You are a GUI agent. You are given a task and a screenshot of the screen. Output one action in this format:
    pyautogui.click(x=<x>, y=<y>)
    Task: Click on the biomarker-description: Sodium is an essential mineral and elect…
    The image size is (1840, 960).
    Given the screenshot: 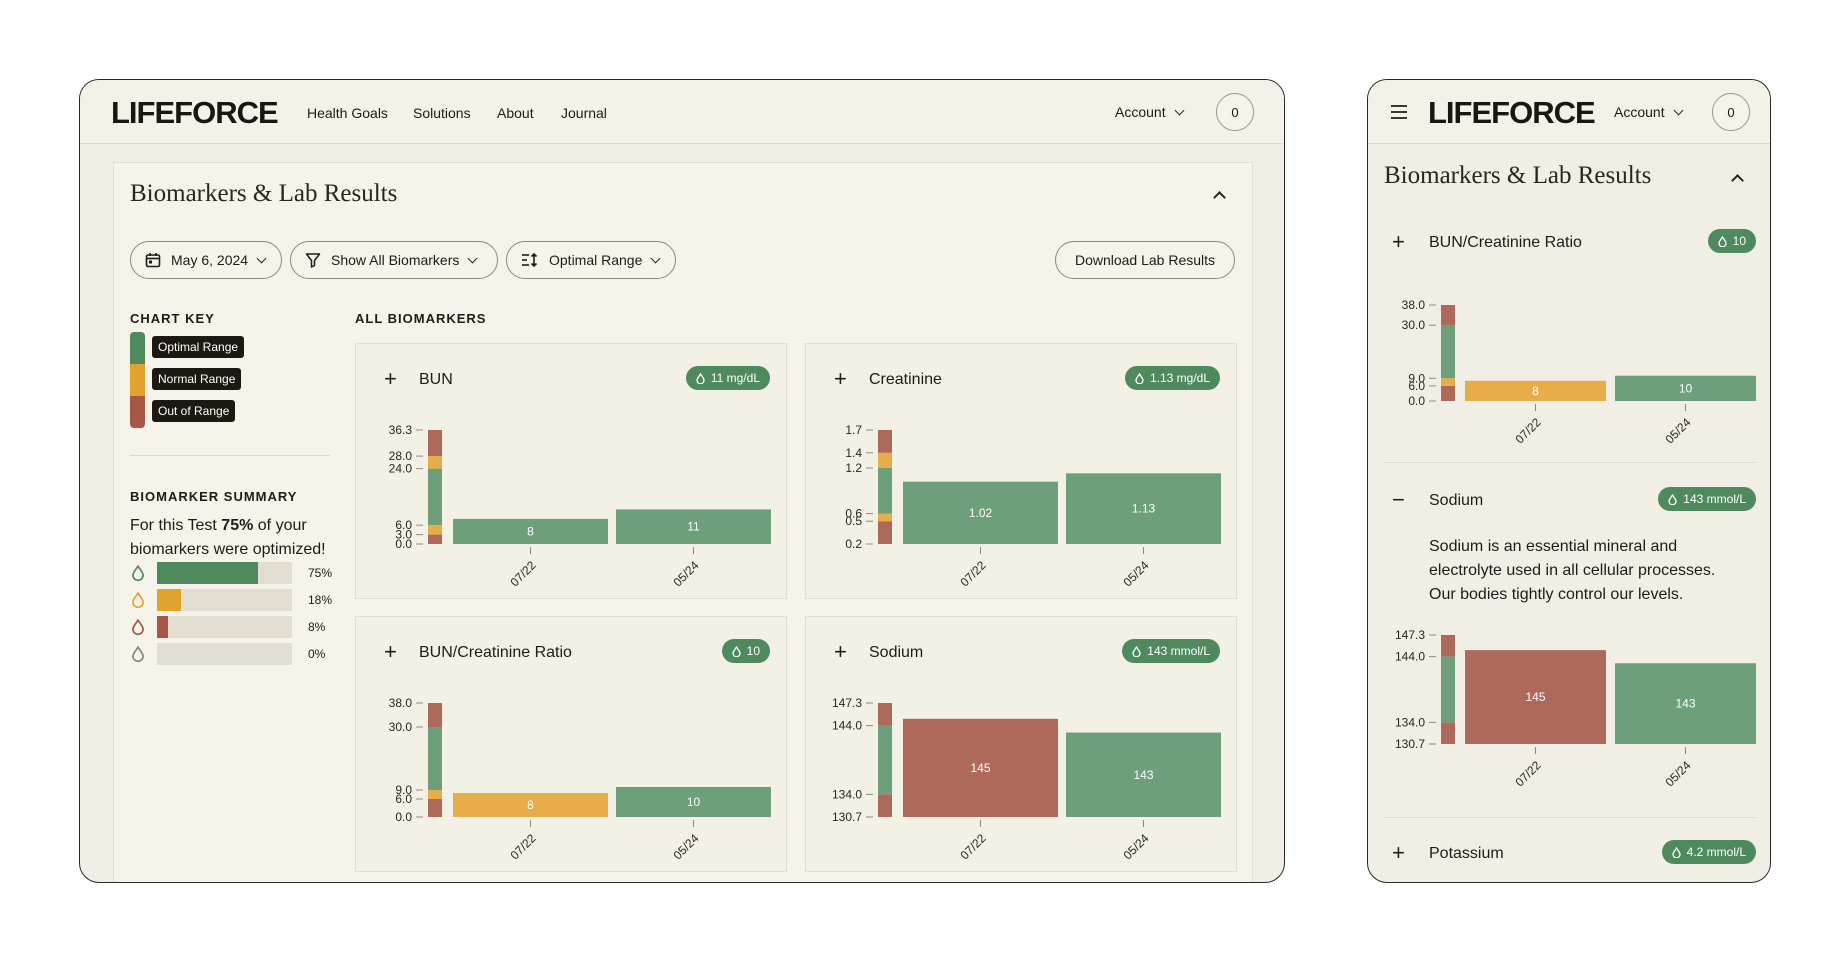 What is the action you would take?
    pyautogui.click(x=1572, y=570)
    